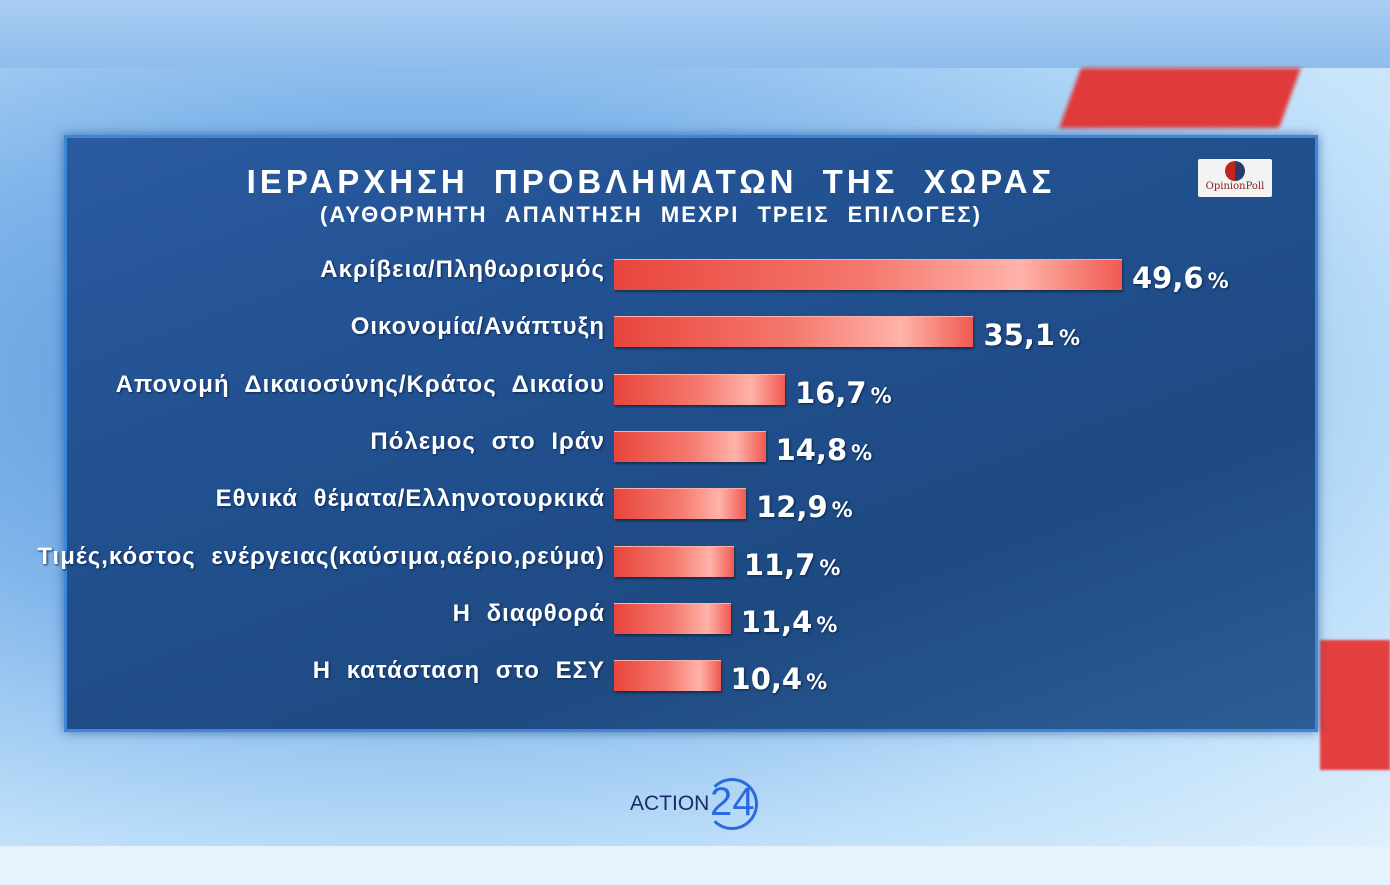 The width and height of the screenshot is (1390, 885). What do you see at coordinates (651, 181) in the screenshot?
I see `chart-title: ΙΕΡΑΡΧΗΣΗ ΠΡΟΒΛΗΜΑΤΩΝ ΤΗΣ ΧΩΡΑΣ` at bounding box center [651, 181].